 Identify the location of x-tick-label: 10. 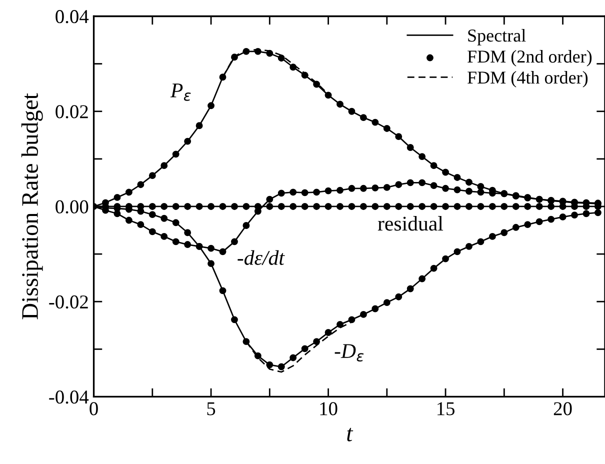
(329, 409).